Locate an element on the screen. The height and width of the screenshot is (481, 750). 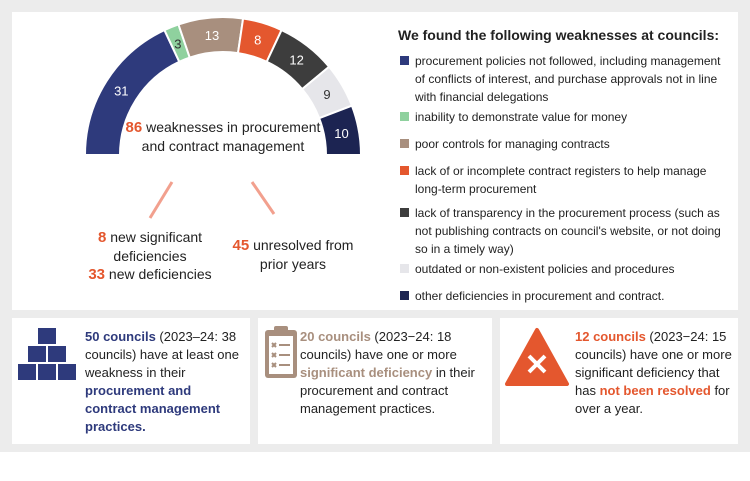
segment-label: 31 is located at coordinates (121, 90).